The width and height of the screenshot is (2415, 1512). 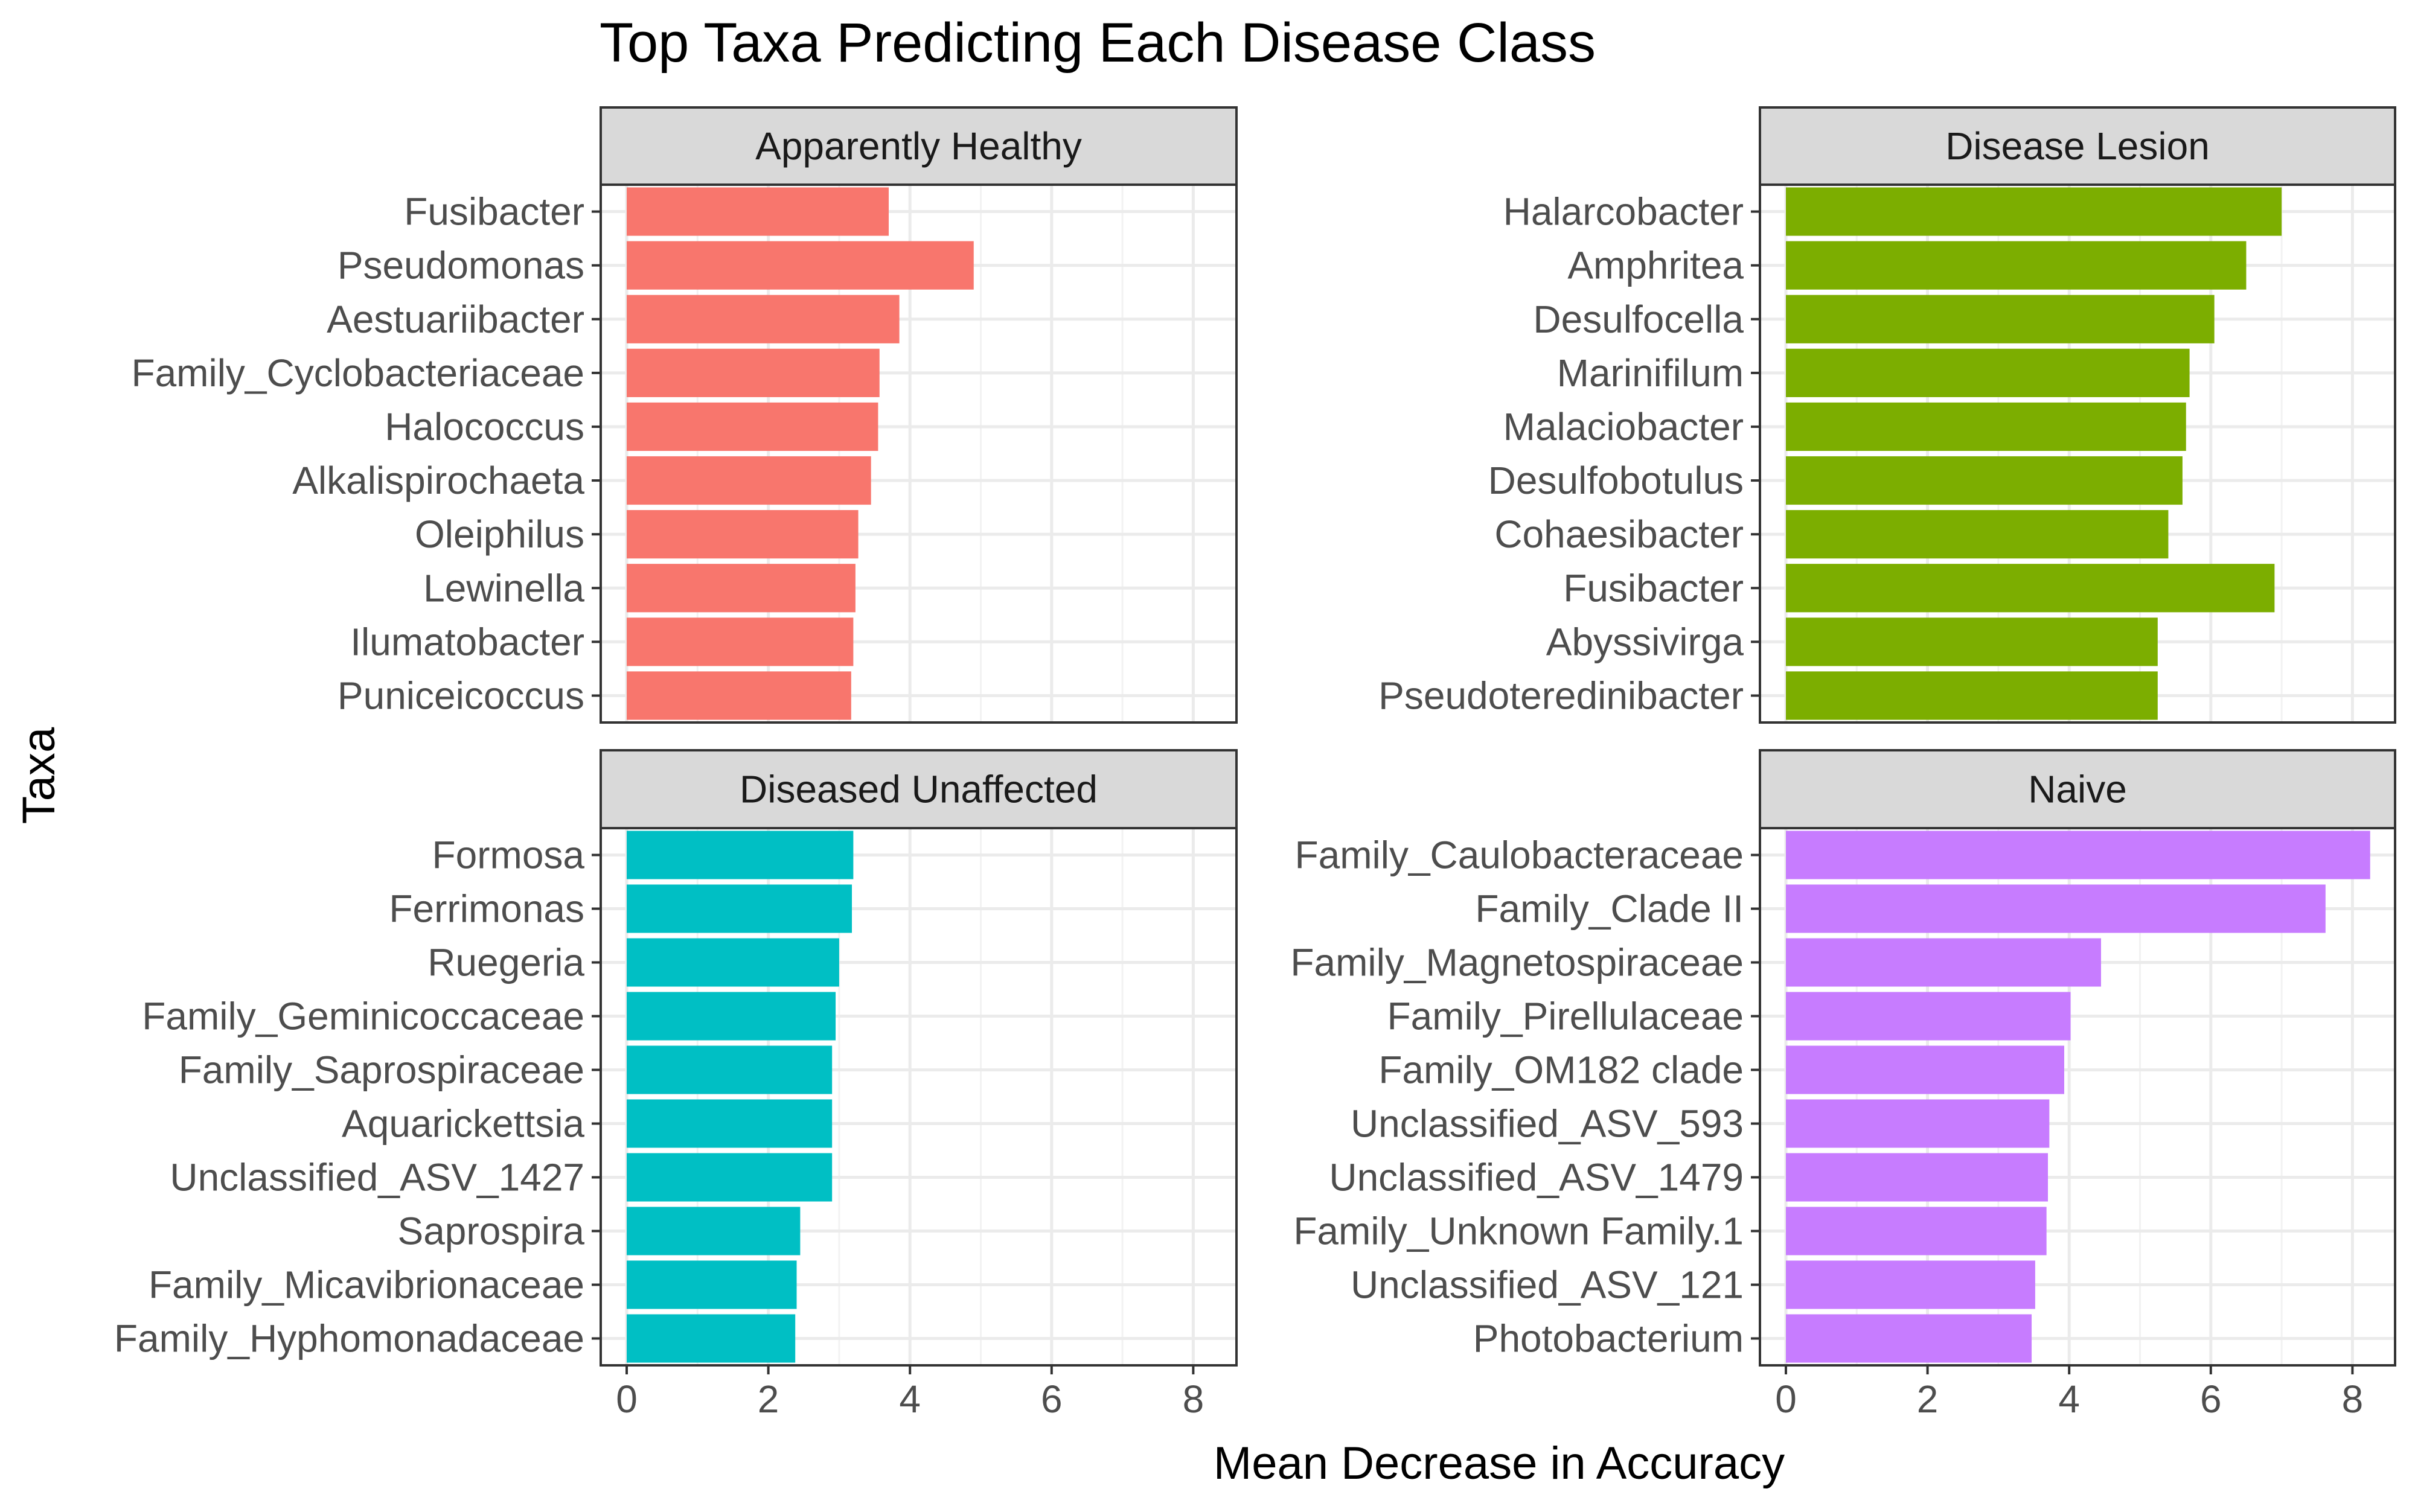 What do you see at coordinates (366, 1285) in the screenshot?
I see `y-tick-label-family-micavibrionaceae: Family_Micavibrionaceae` at bounding box center [366, 1285].